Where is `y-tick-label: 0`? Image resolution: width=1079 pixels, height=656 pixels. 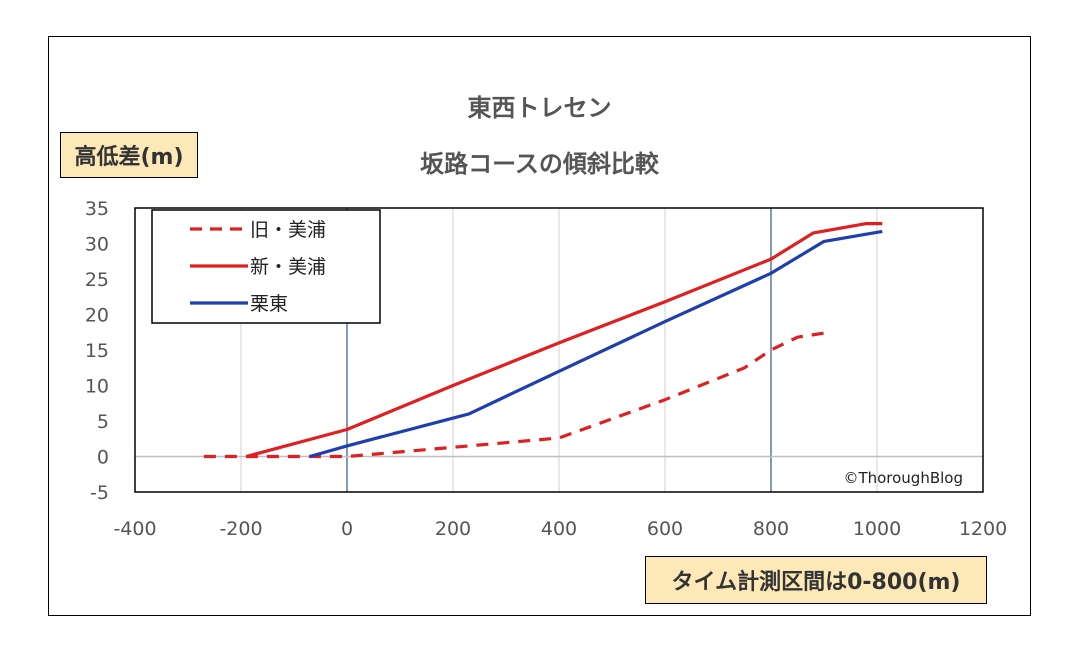
y-tick-label: 0 is located at coordinates (103, 458).